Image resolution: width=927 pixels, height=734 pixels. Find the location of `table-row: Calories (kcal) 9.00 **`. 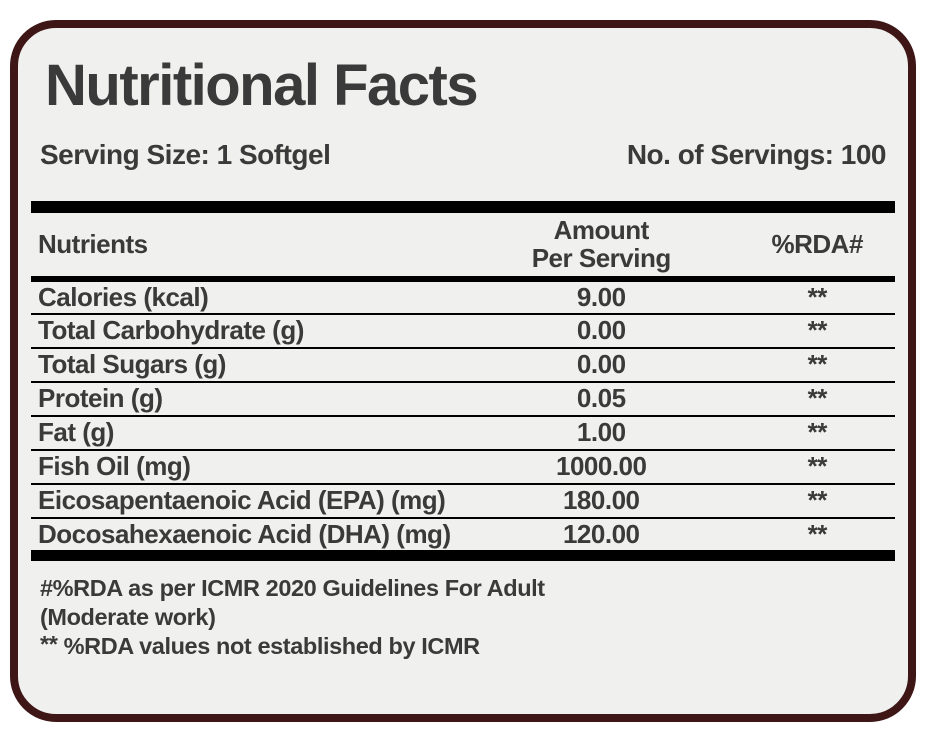

table-row: Calories (kcal) 9.00 ** is located at coordinates (463, 296).